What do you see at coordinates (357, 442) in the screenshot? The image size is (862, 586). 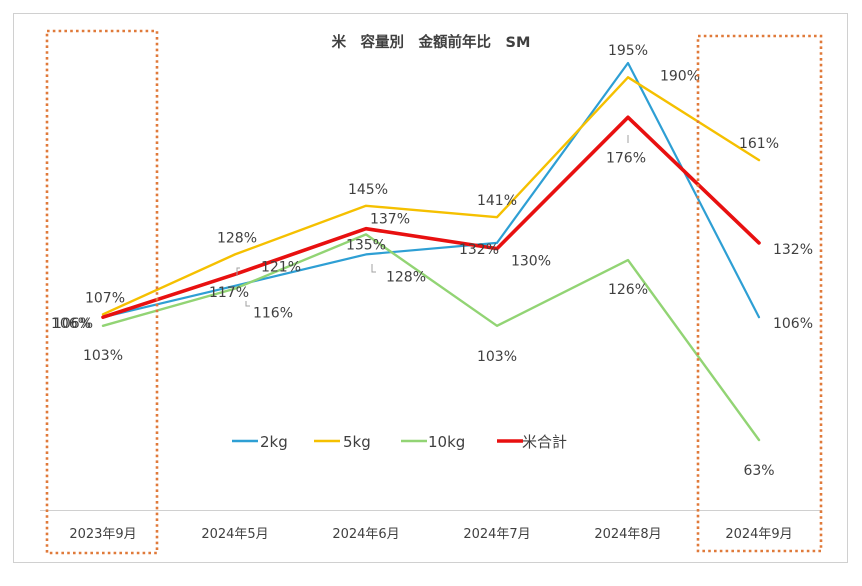 I see `legend-label: 5kg` at bounding box center [357, 442].